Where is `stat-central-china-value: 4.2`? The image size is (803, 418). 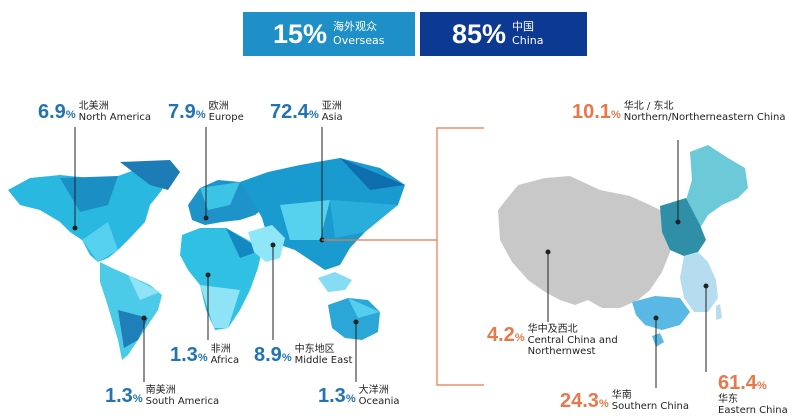 stat-central-china-value: 4.2 is located at coordinates (501, 335).